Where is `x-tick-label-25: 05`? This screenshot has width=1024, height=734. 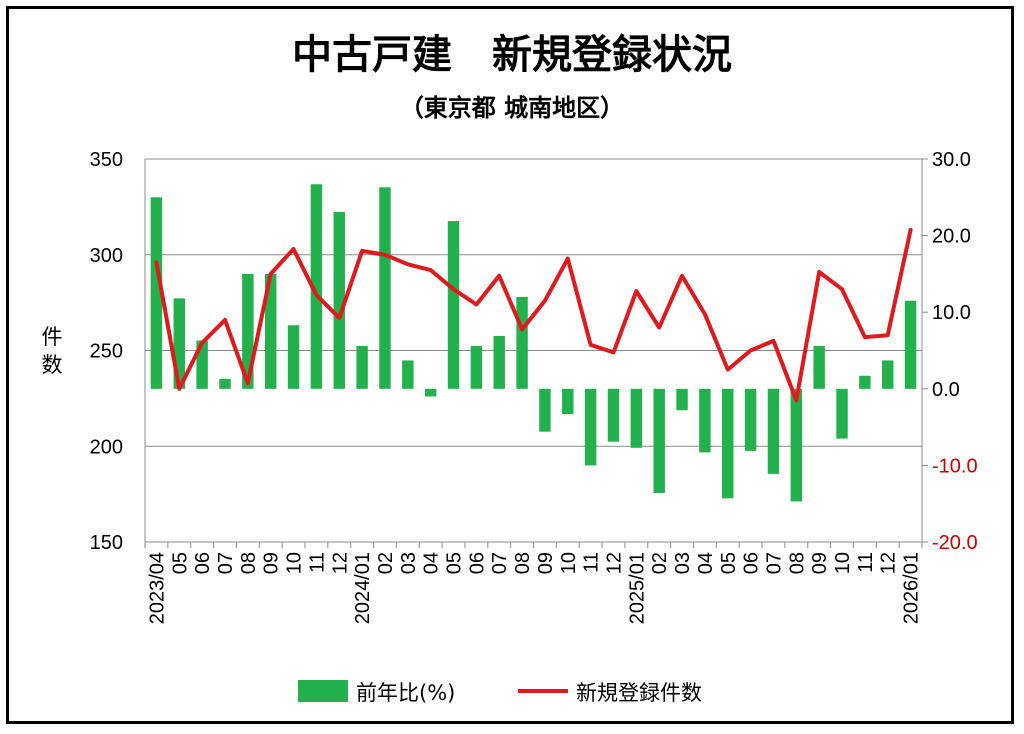
x-tick-label-25: 05 is located at coordinates (729, 563).